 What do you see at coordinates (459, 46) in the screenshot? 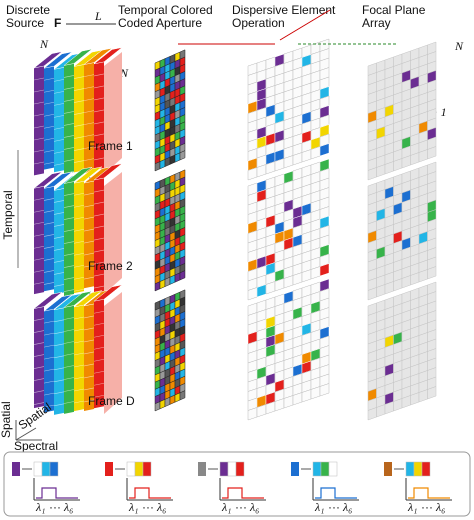
I see `dim-label: N` at bounding box center [459, 46].